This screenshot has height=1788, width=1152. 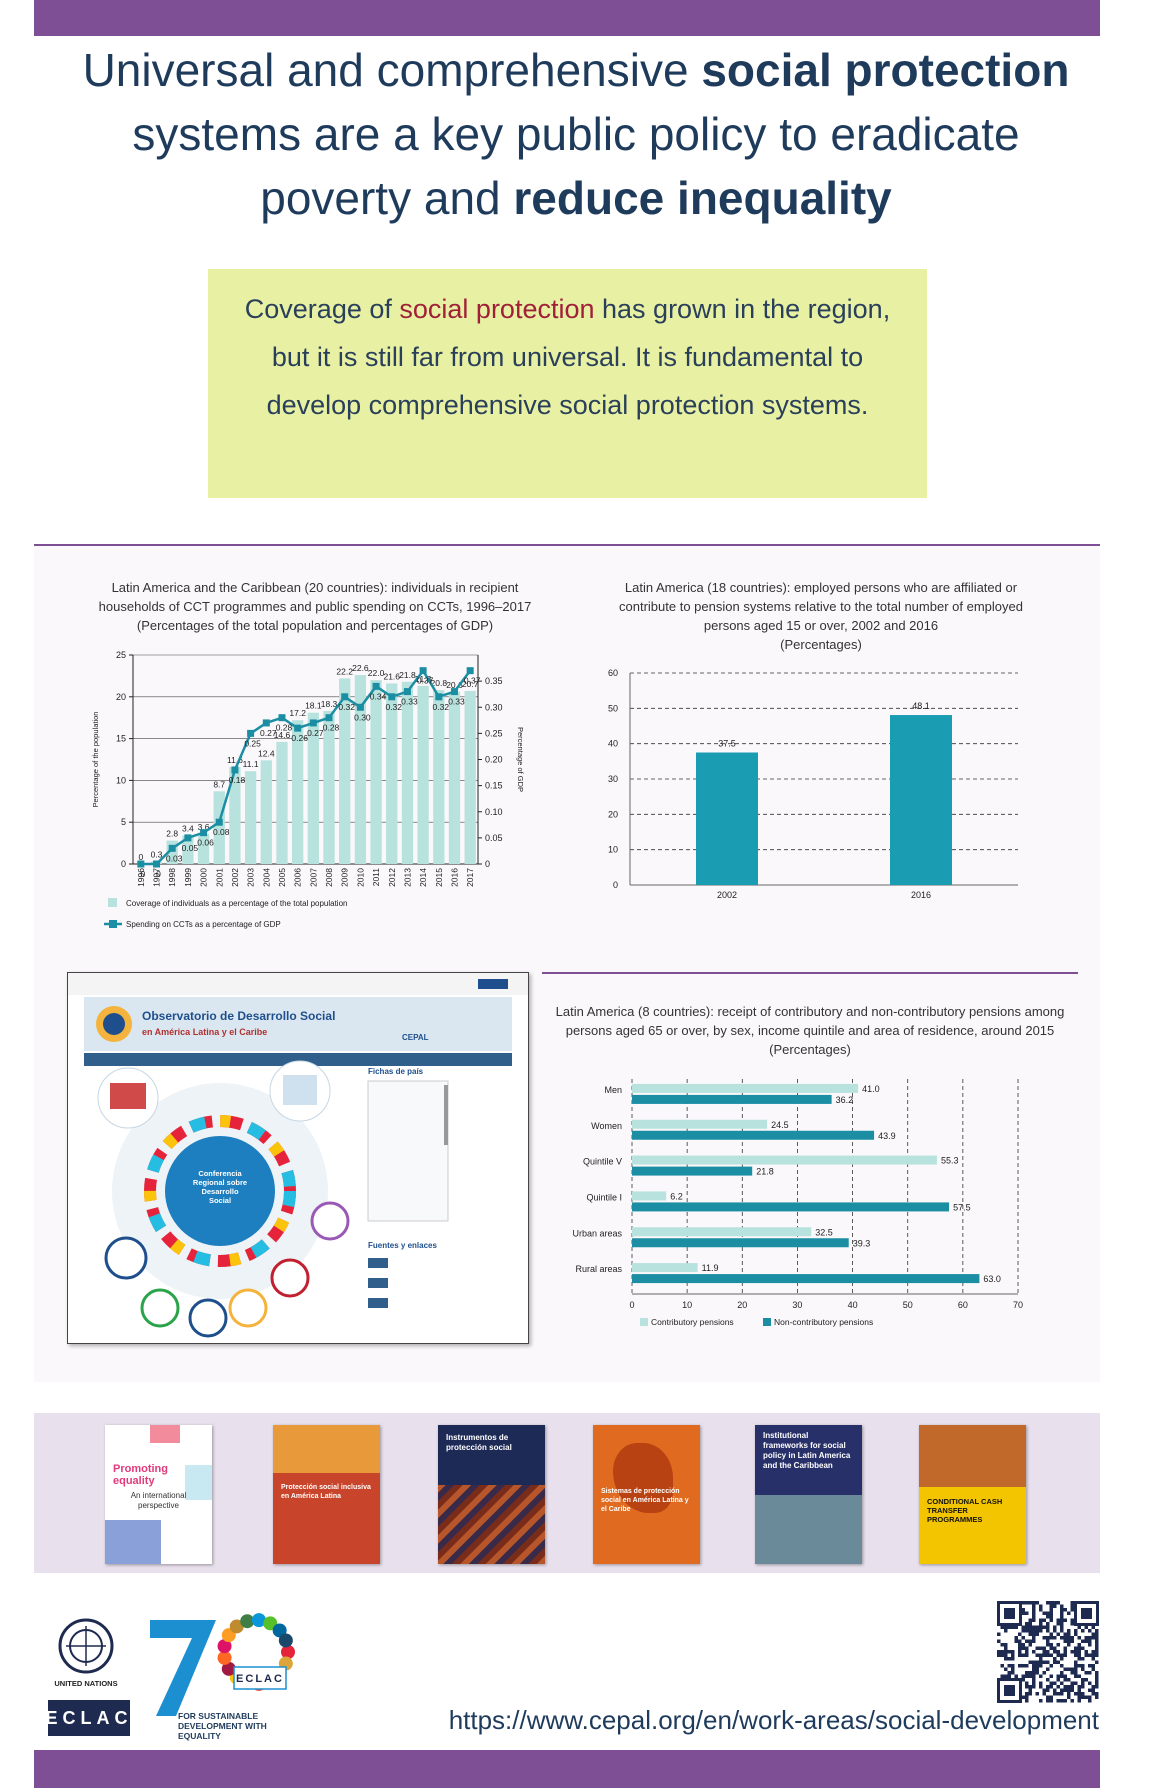 I want to click on legend-swatch, so click(x=112, y=902).